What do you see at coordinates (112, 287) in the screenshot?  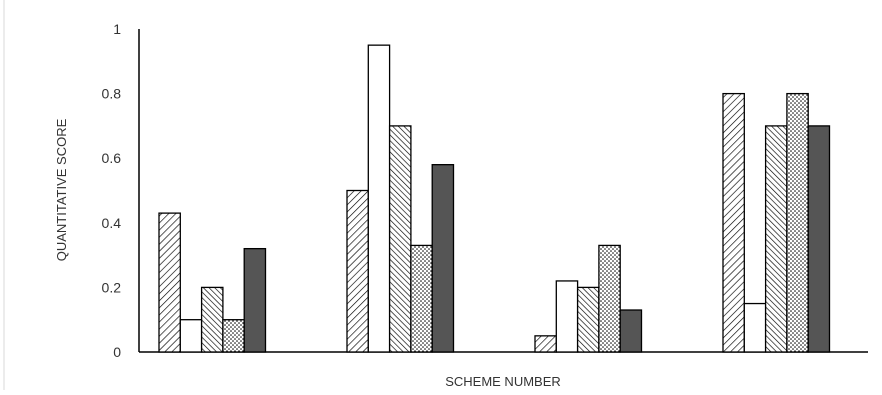 I see `y-tick-label: 0.2` at bounding box center [112, 287].